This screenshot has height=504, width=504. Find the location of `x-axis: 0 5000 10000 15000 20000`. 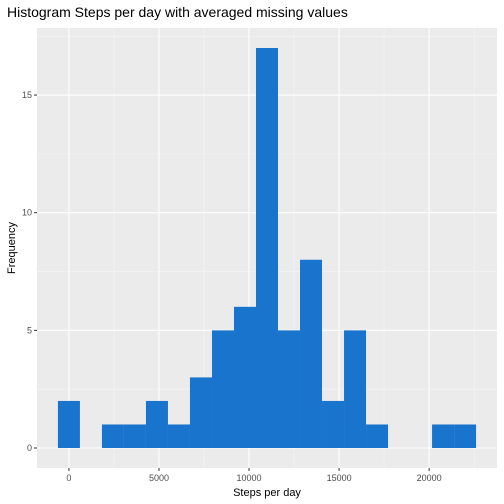

x-axis: 0 5000 10000 15000 20000 is located at coordinates (254, 475).